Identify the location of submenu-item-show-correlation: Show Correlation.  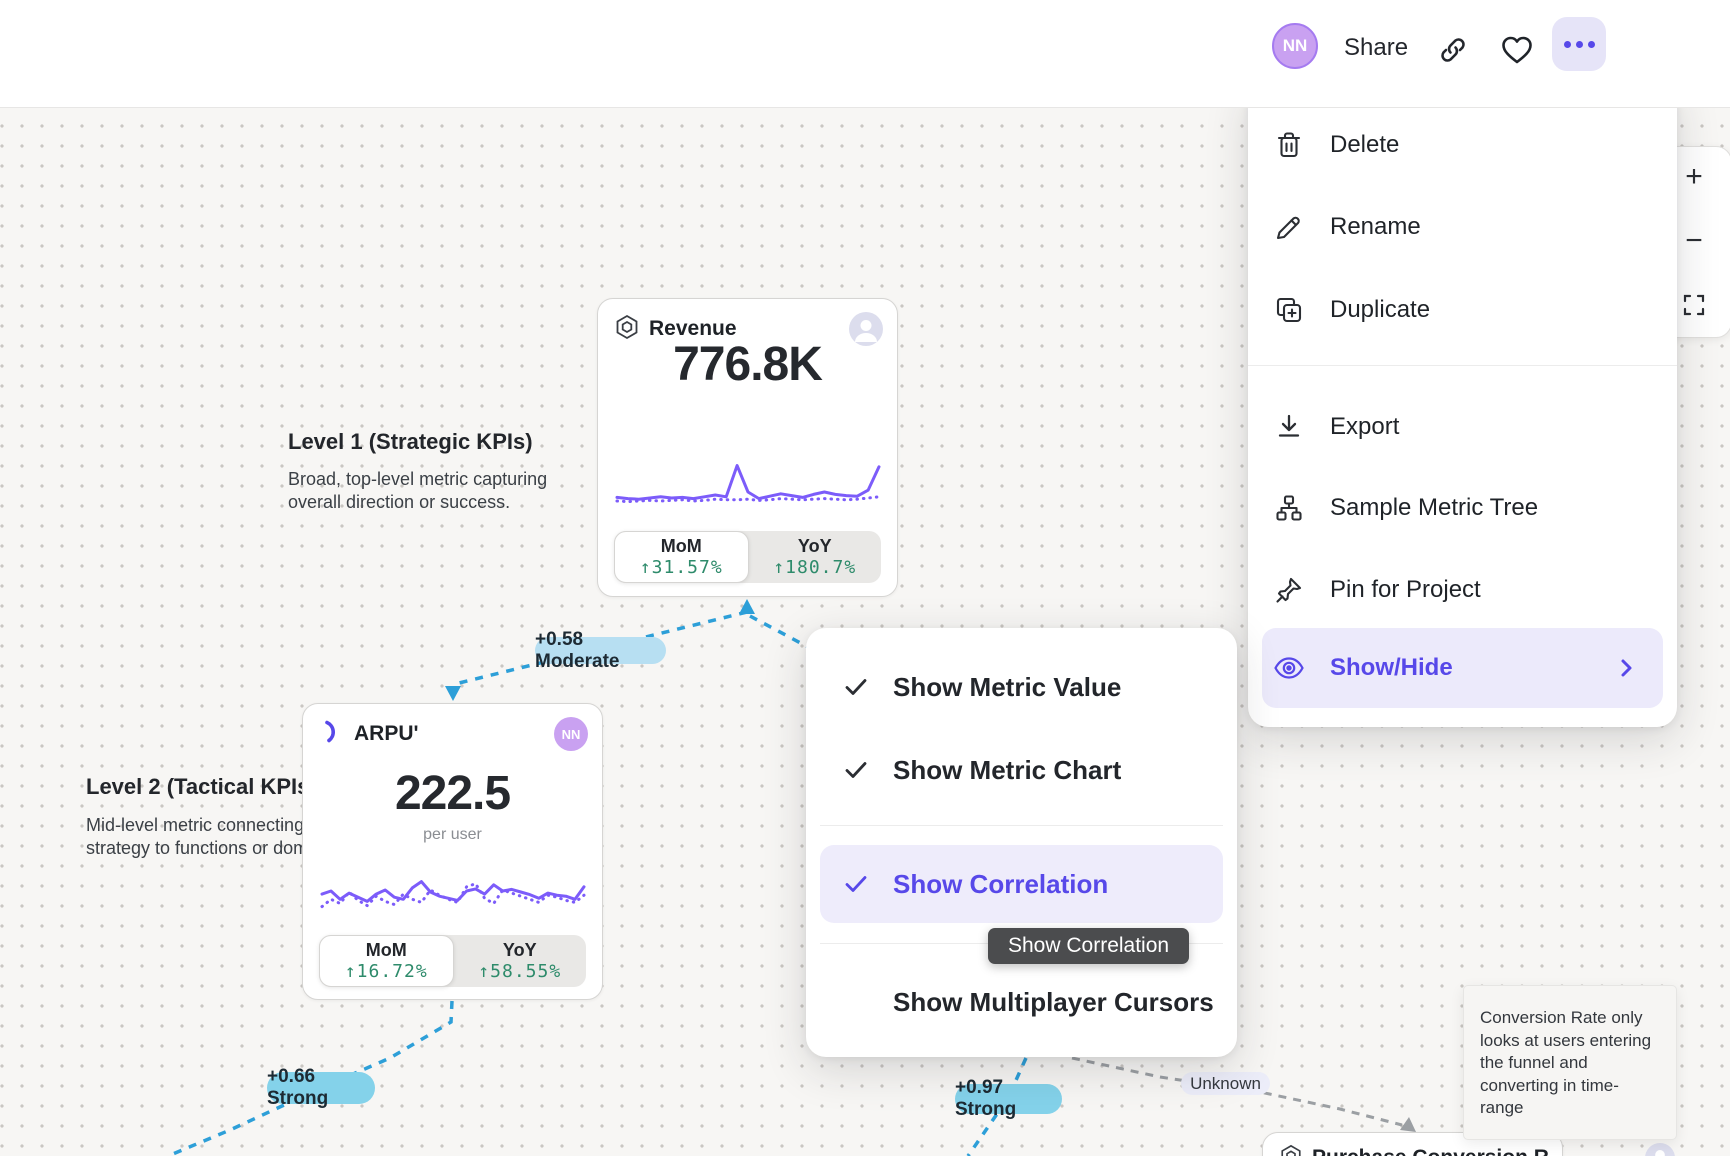
(1021, 884).